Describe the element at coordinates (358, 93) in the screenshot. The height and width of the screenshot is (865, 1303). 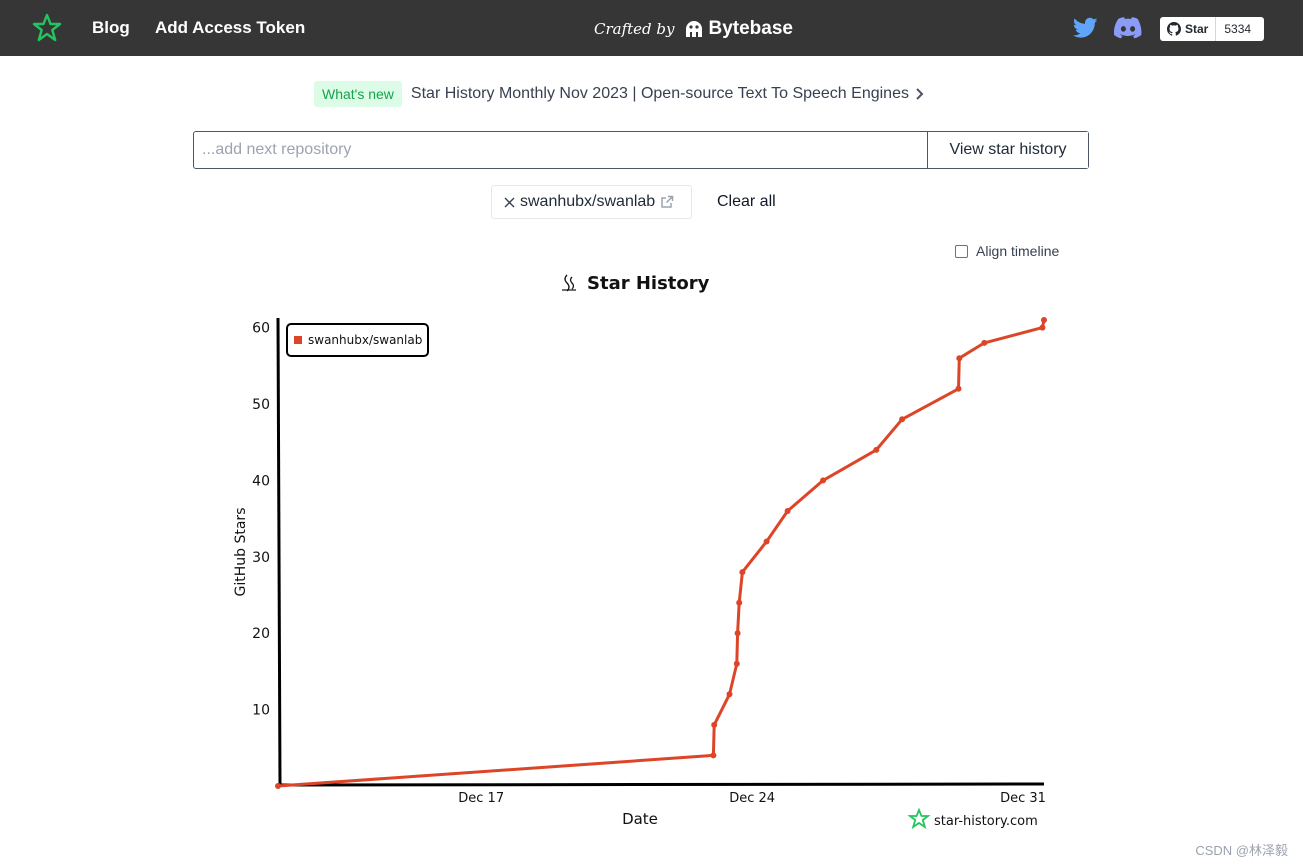
I see `whats-new-badge: What's new` at that location.